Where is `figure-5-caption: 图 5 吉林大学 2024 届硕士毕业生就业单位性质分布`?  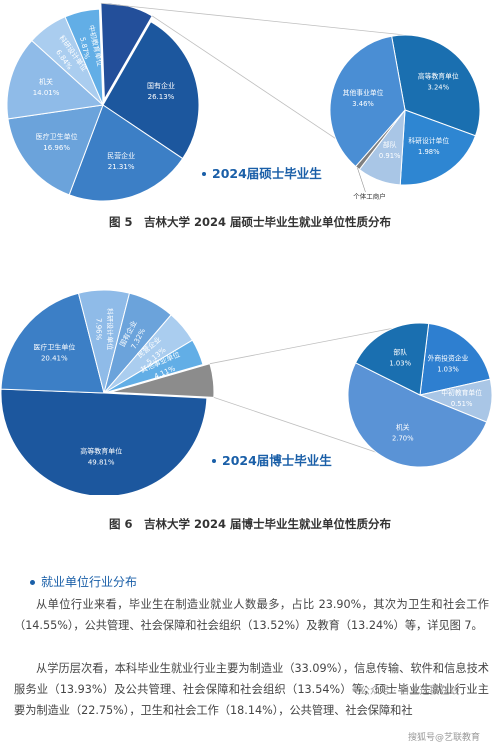
figure-5-caption: 图 5 吉林大学 2024 届硕士毕业生就业单位性质分布 is located at coordinates (250, 222).